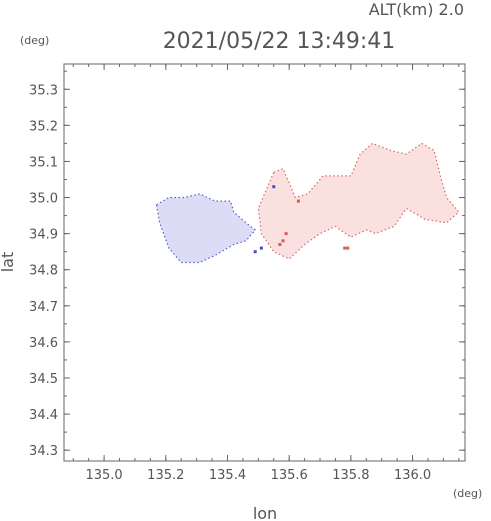 This screenshot has height=521, width=491. Describe the element at coordinates (43, 90) in the screenshot. I see `y-tick-label: 35.3` at that location.